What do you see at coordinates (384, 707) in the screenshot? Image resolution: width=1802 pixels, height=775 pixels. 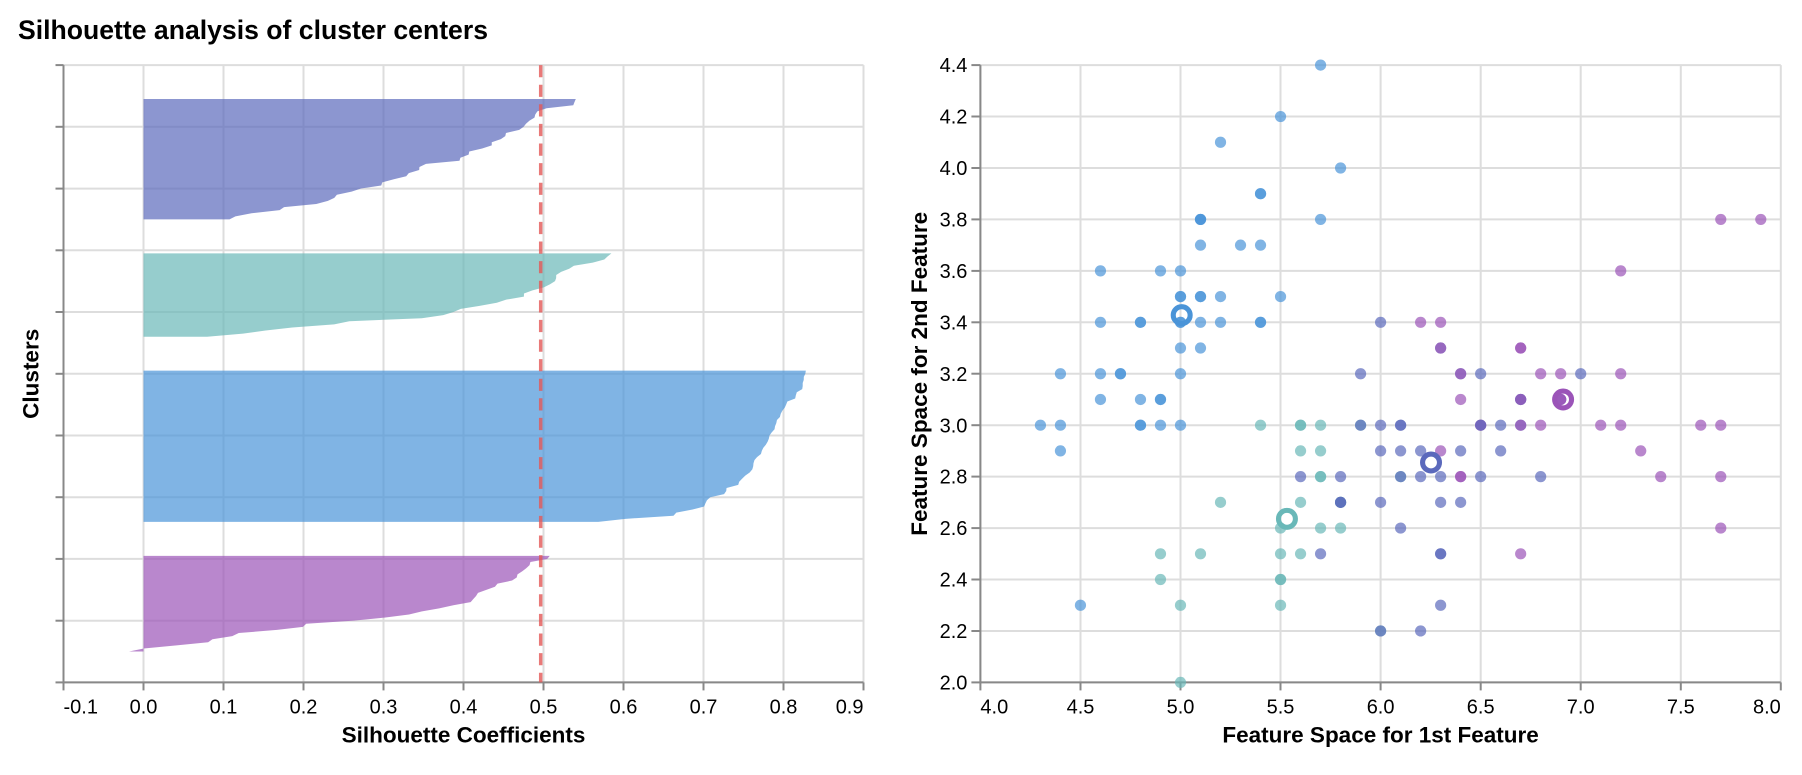 I see `svg-text: 0.3` at bounding box center [384, 707].